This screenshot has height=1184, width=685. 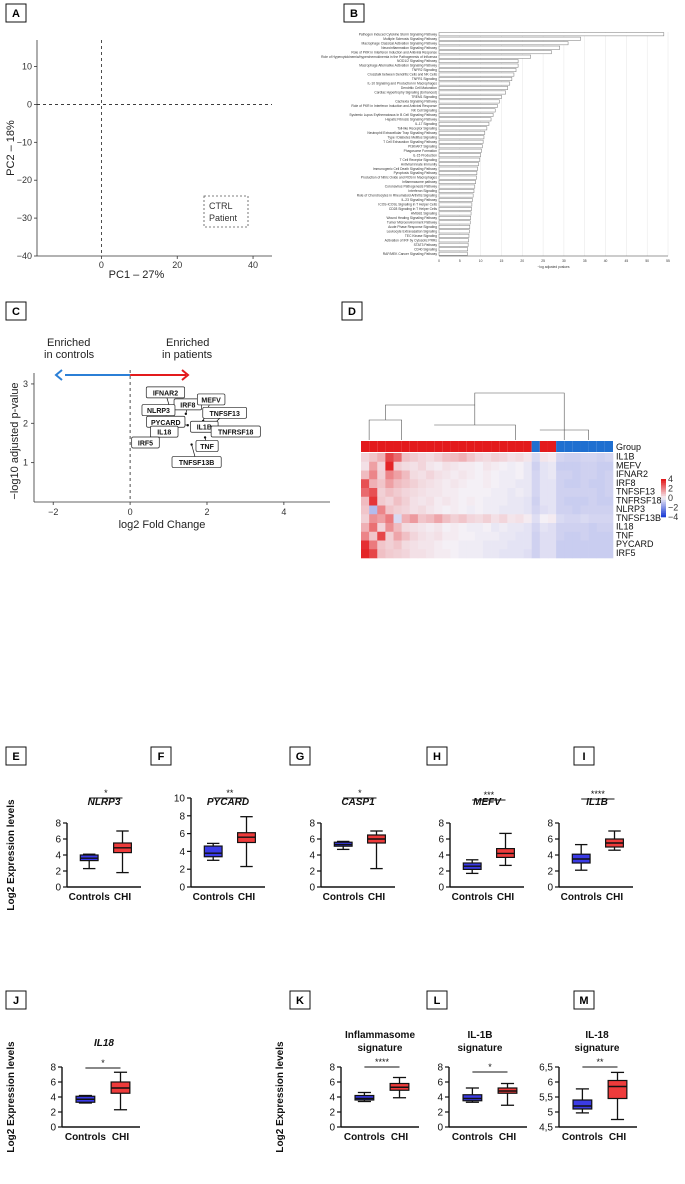 I want to click on x-tick-label: 20, so click(x=177, y=265).